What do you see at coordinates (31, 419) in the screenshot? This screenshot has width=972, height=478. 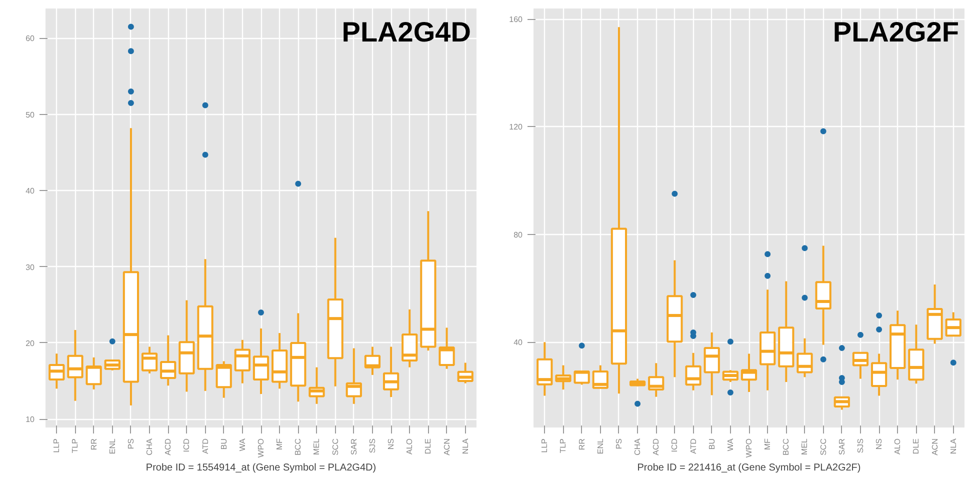 I see `y-tick-label: 10` at bounding box center [31, 419].